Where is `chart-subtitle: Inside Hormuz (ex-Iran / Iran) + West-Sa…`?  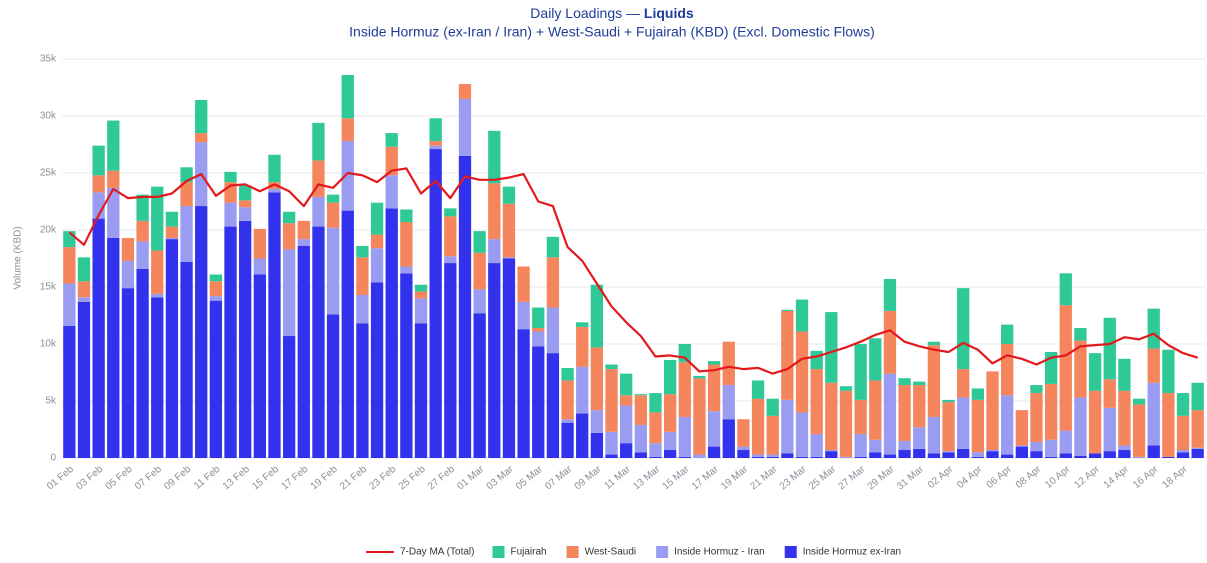 chart-subtitle: Inside Hormuz (ex-Iran / Iran) + West-Sa… is located at coordinates (612, 32).